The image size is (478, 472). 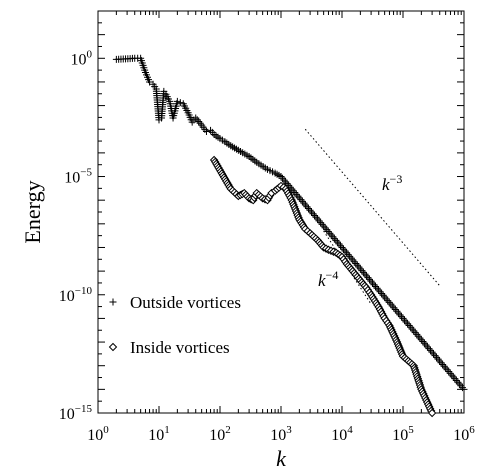 I want to click on x-tick-label: 10², so click(x=220, y=434).